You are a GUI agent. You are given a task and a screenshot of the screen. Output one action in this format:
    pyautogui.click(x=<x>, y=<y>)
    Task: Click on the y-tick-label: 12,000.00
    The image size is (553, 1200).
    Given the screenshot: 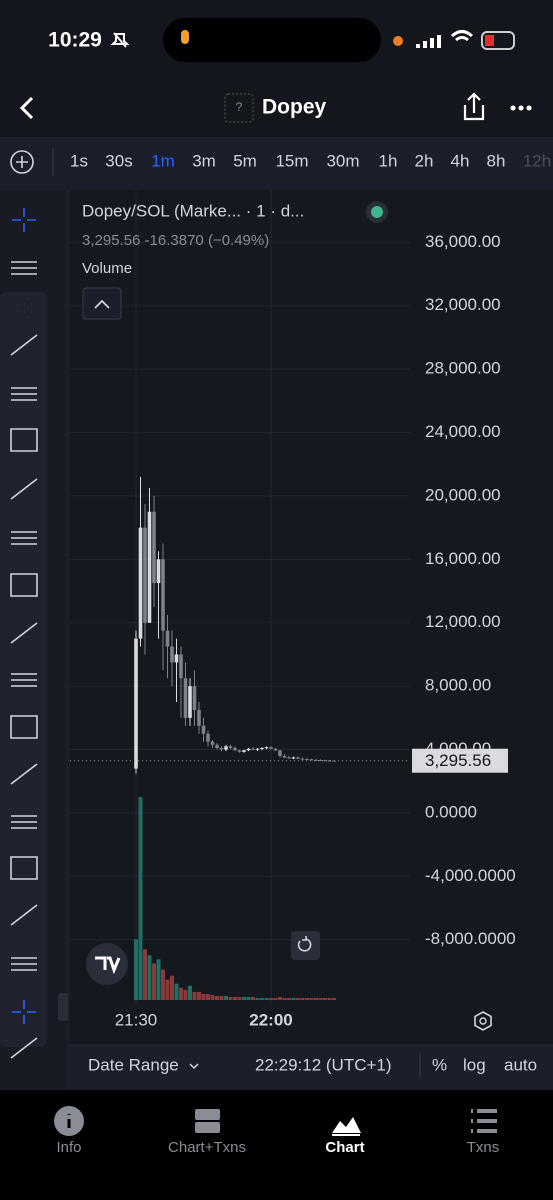 What is the action you would take?
    pyautogui.click(x=463, y=621)
    